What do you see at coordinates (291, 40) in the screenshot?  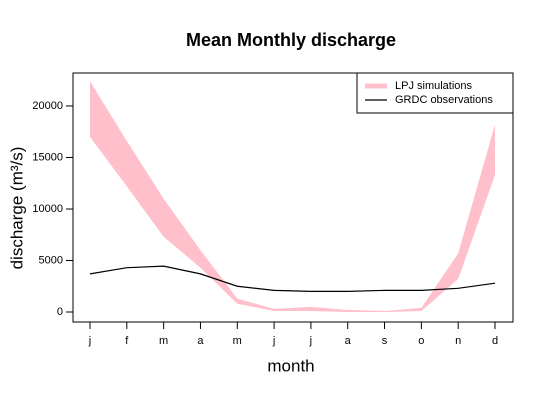 I see `chart-title: Mean Monthly discharge` at bounding box center [291, 40].